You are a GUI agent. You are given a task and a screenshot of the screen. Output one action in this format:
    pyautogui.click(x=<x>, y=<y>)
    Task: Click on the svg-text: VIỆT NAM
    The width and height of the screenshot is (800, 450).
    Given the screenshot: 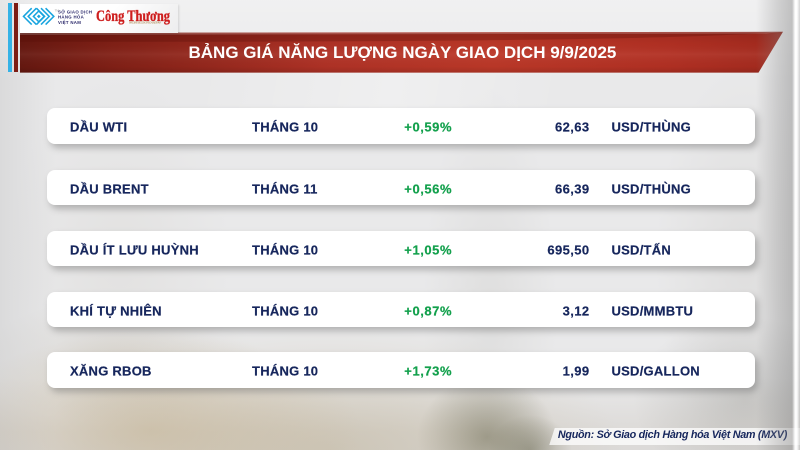 What is the action you would take?
    pyautogui.click(x=69, y=22)
    